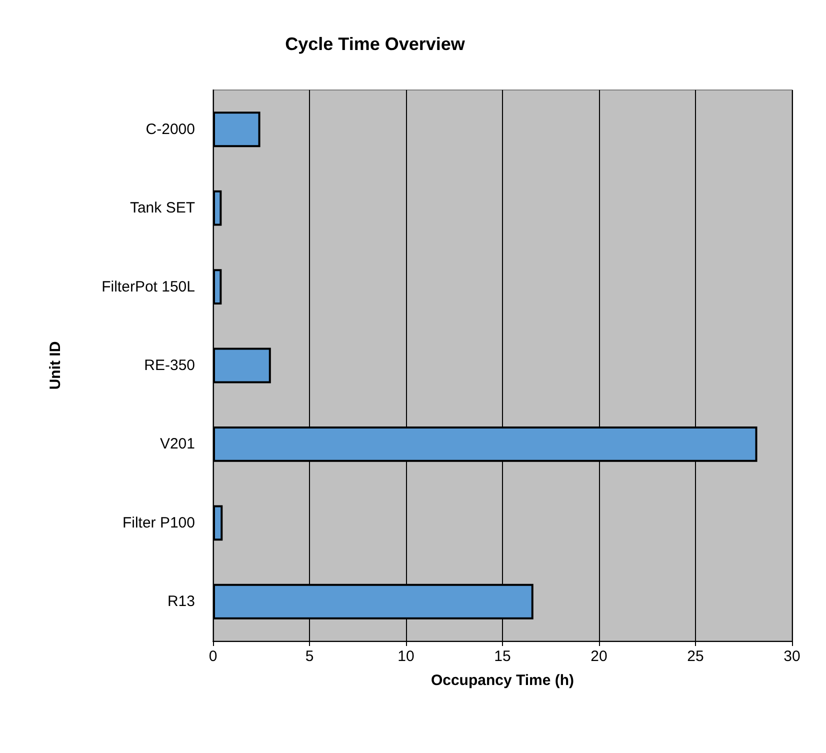  I want to click on y-tick-label: V201, so click(177, 444).